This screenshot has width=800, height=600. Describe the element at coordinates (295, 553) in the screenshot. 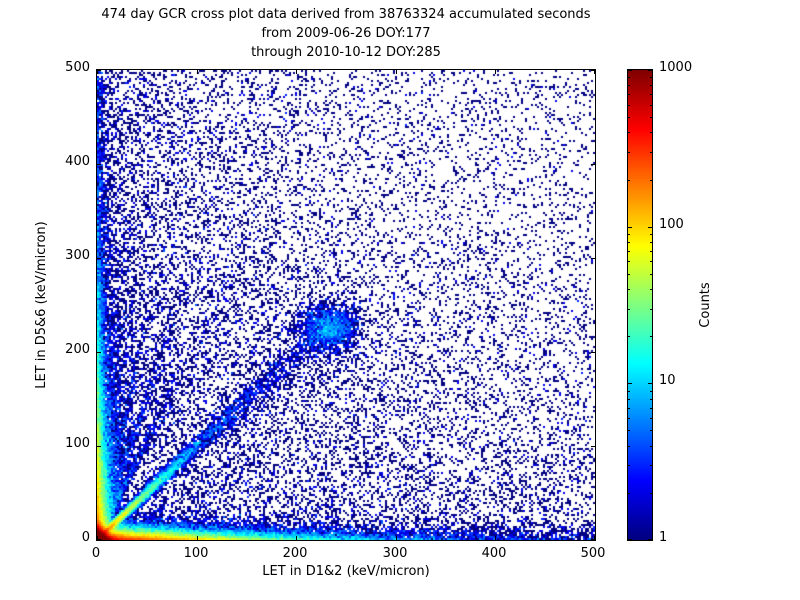

I see `x-tick-label: 200` at that location.